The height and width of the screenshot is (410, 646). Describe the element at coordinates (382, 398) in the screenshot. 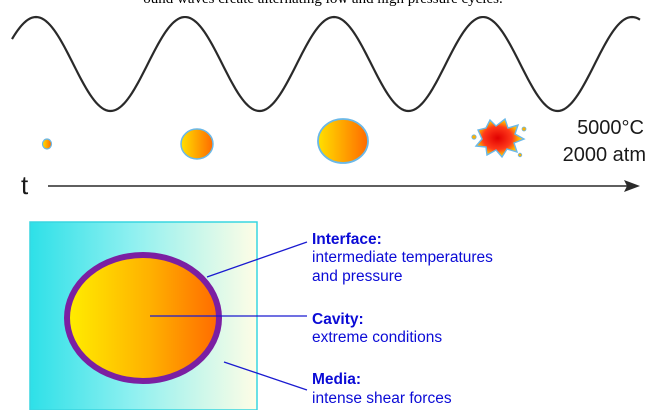

I see `media-line-1: intense shear forces` at that location.